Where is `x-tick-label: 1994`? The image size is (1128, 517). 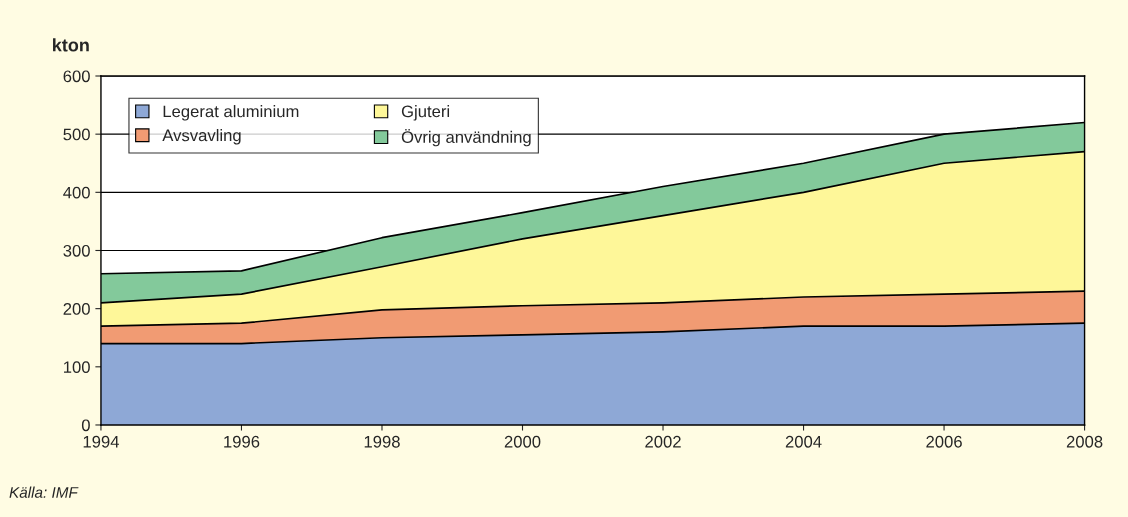 x-tick-label: 1994 is located at coordinates (101, 441).